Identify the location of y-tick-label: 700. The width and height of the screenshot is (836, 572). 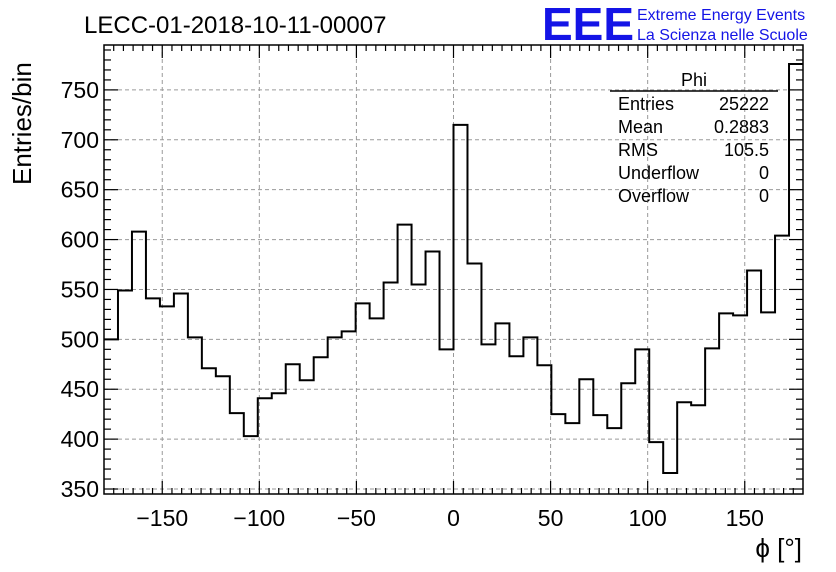
(80, 140).